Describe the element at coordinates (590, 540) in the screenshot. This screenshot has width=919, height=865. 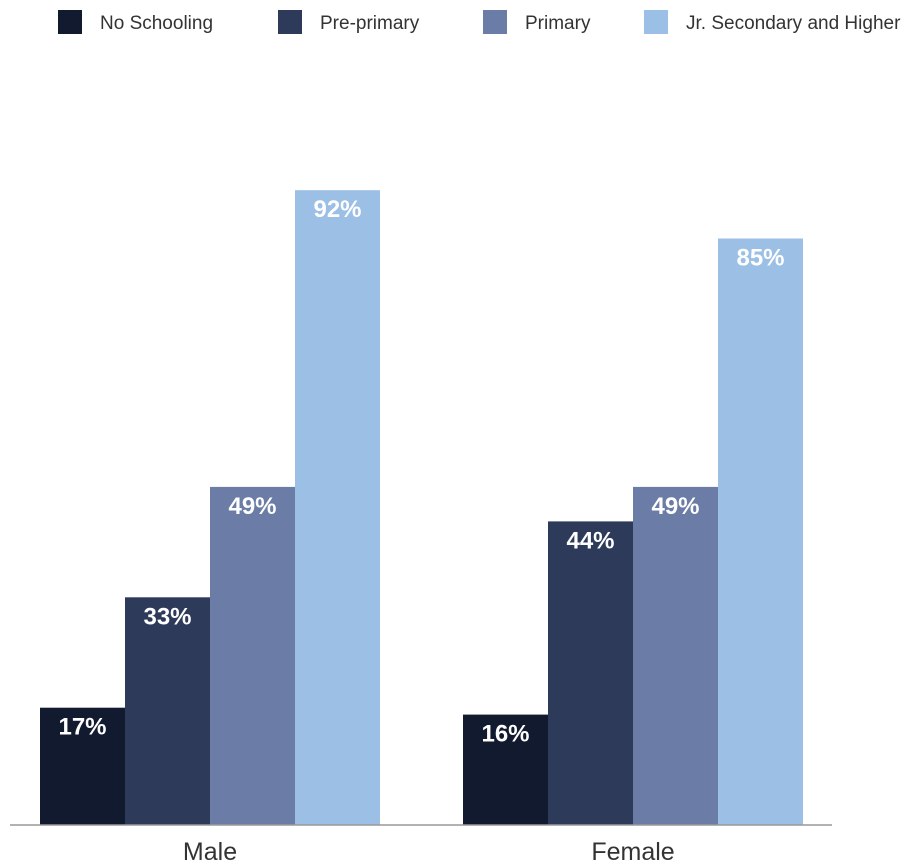
I see `data-label: 44%` at that location.